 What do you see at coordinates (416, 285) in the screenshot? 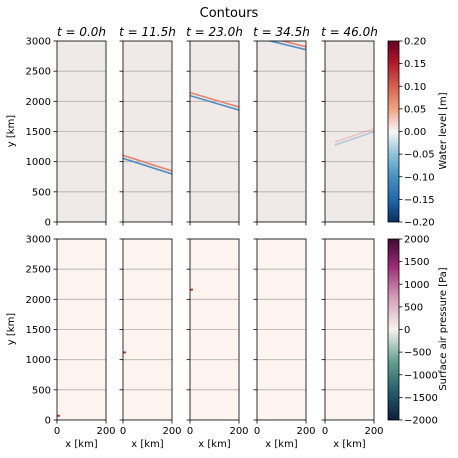
I see `colorbar-tick-label: 1000` at bounding box center [416, 285].